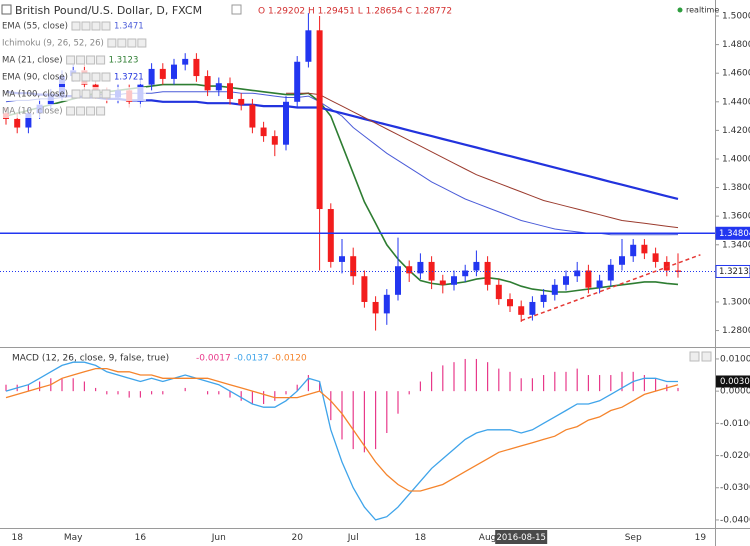  What do you see at coordinates (129, 27) in the screenshot?
I see `legend-value: 1.3471` at bounding box center [129, 27].